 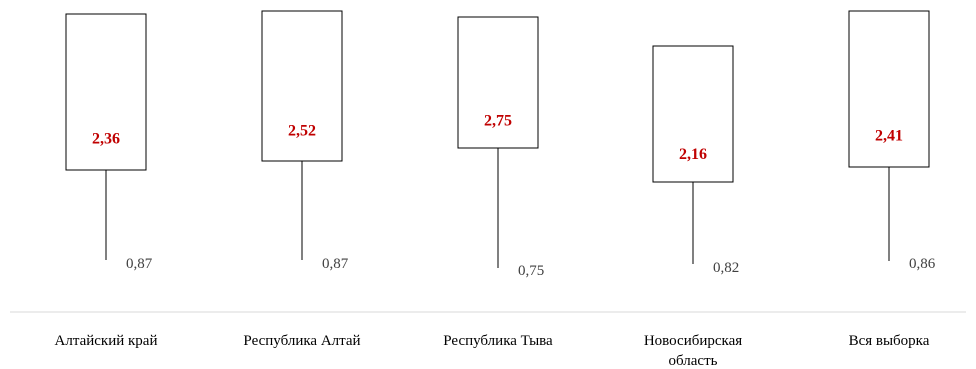 What do you see at coordinates (301, 341) in the screenshot?
I see `category-label-1: Республика Алтай` at bounding box center [301, 341].